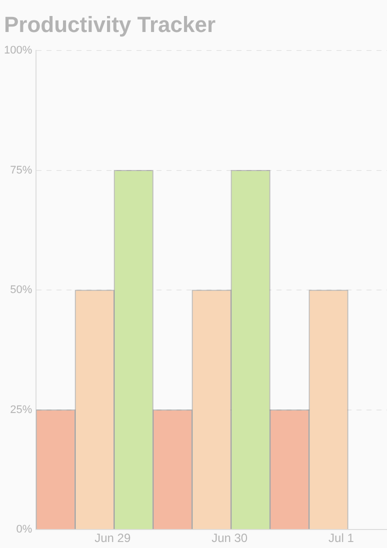  What do you see at coordinates (18, 50) in the screenshot?
I see `y-tick-label: 100%` at bounding box center [18, 50].